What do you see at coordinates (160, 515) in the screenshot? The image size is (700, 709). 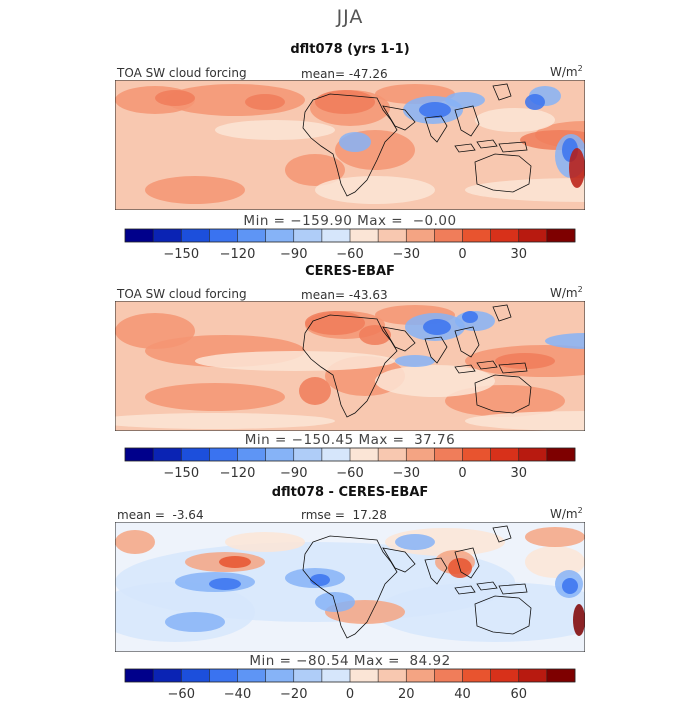 I see `panel-3-mean-label: mean = -3.64` at bounding box center [160, 515].